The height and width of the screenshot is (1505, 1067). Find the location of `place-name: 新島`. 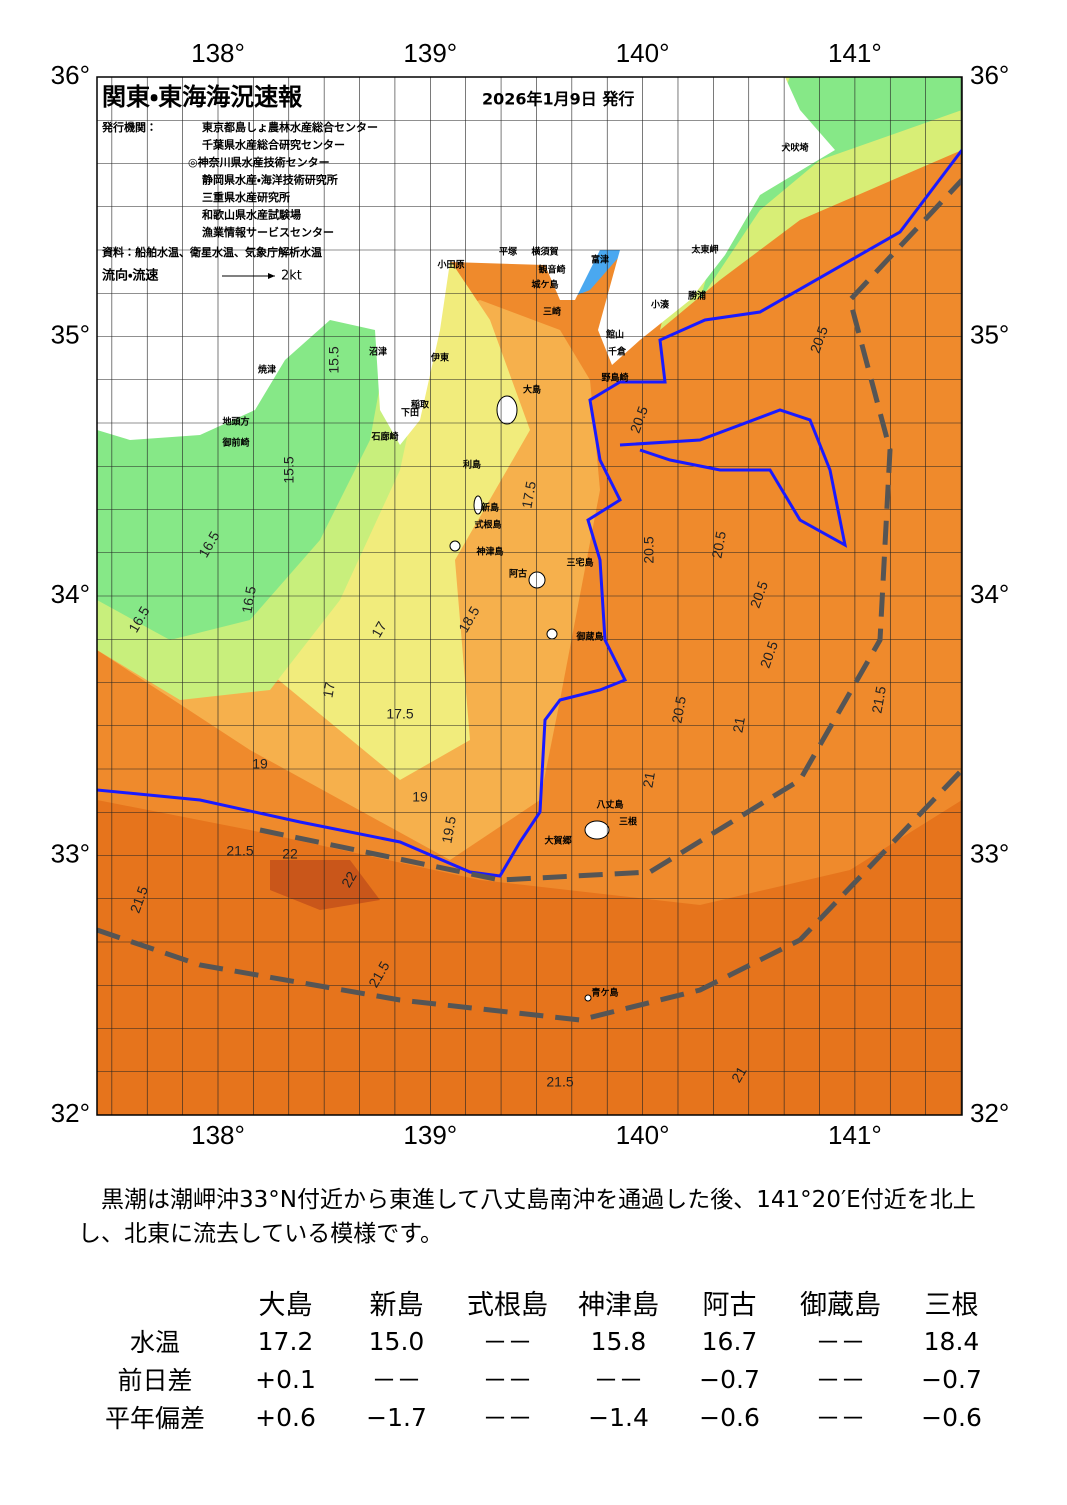

place-name: 新島 is located at coordinates (489, 508).